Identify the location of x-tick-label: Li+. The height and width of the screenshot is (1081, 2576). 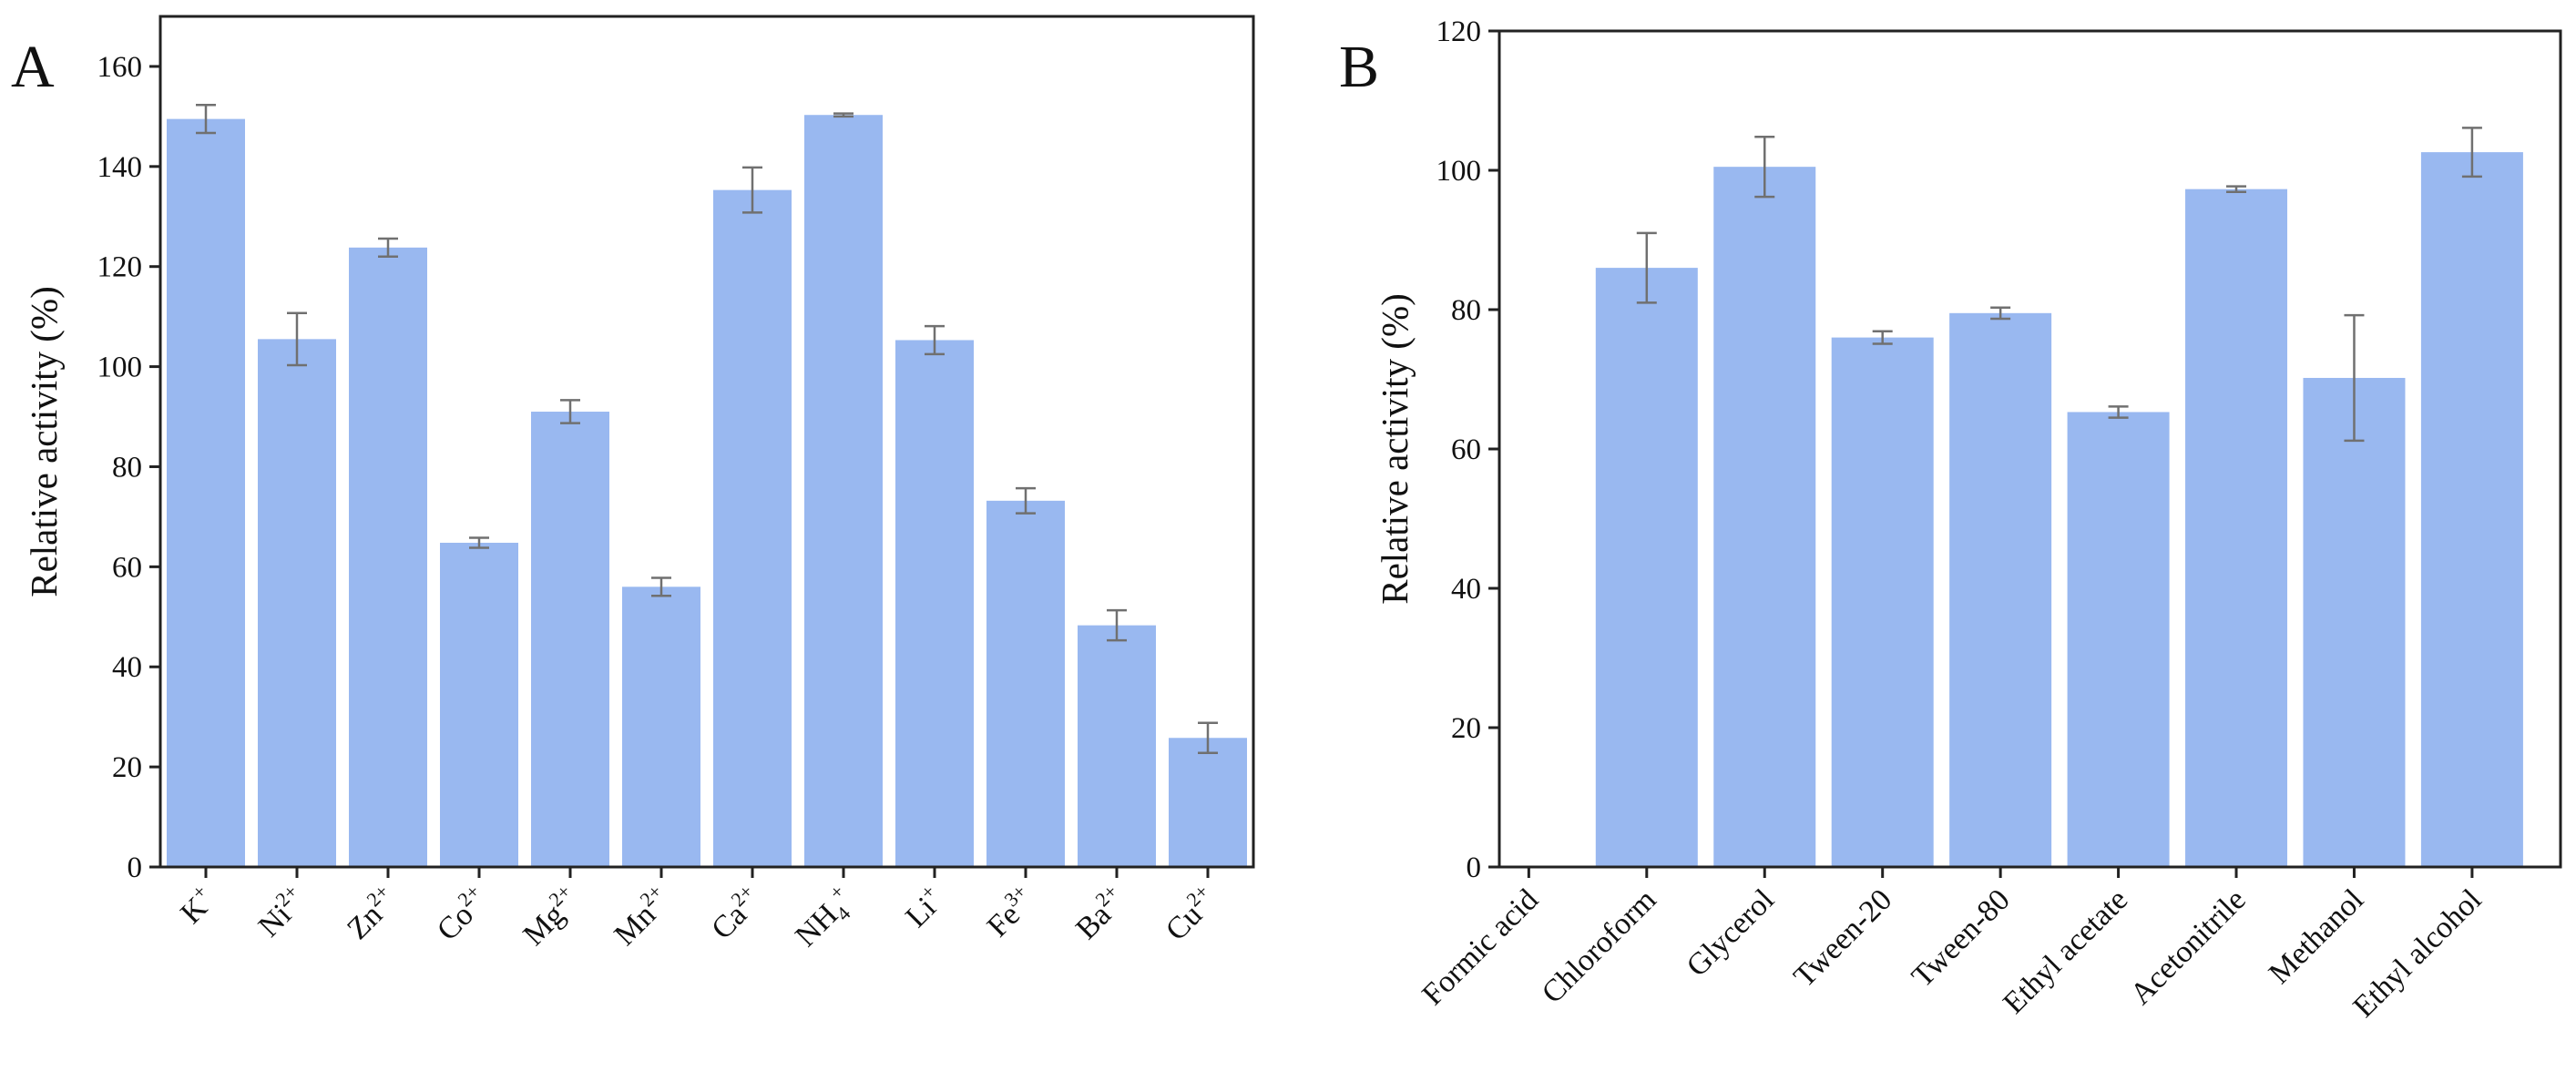
(924, 907).